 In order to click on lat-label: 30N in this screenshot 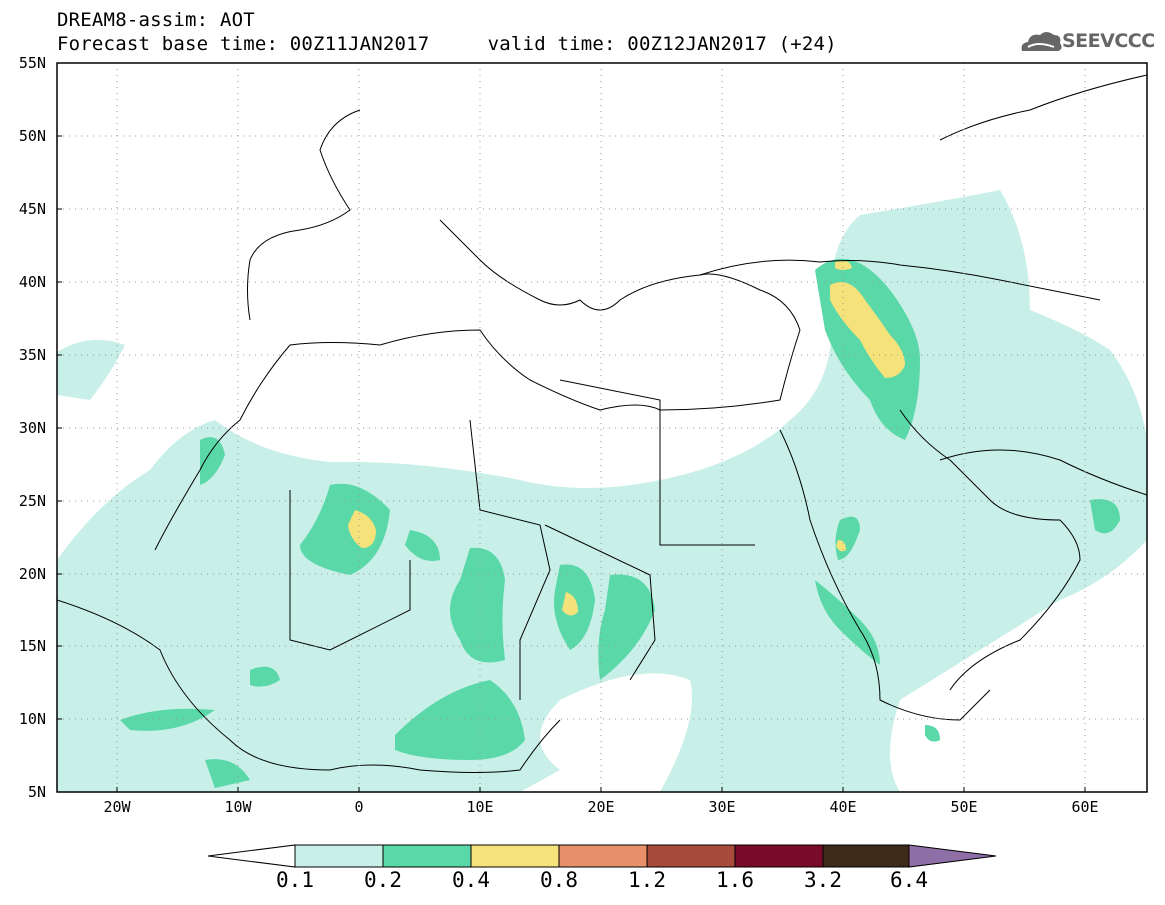, I will do `click(32, 428)`.